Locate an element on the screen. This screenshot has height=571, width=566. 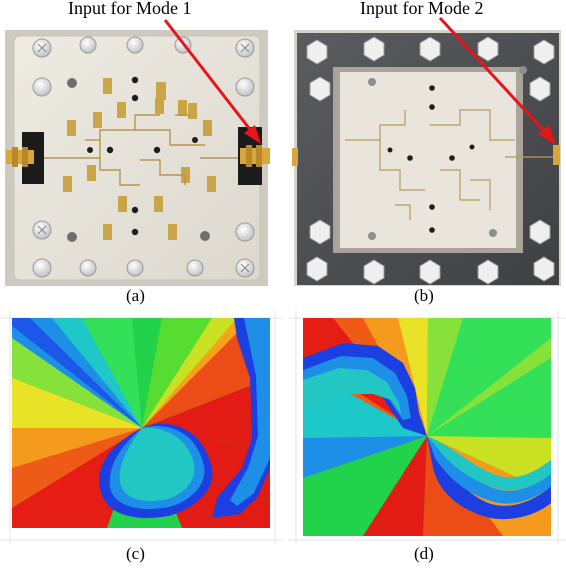
caption-c: (c) is located at coordinates (135, 553).